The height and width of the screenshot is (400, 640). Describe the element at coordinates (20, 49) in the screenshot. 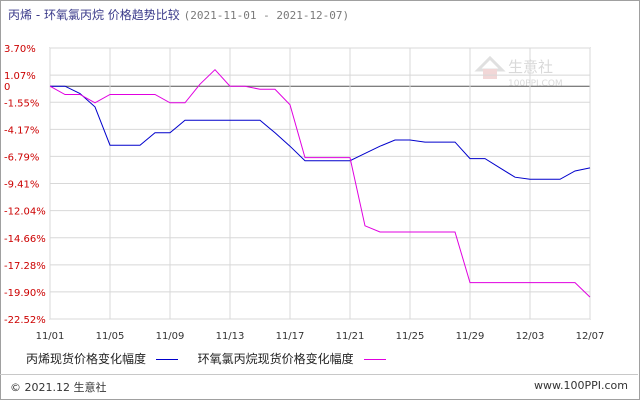

I see `y-tick-label: 3.70%` at that location.